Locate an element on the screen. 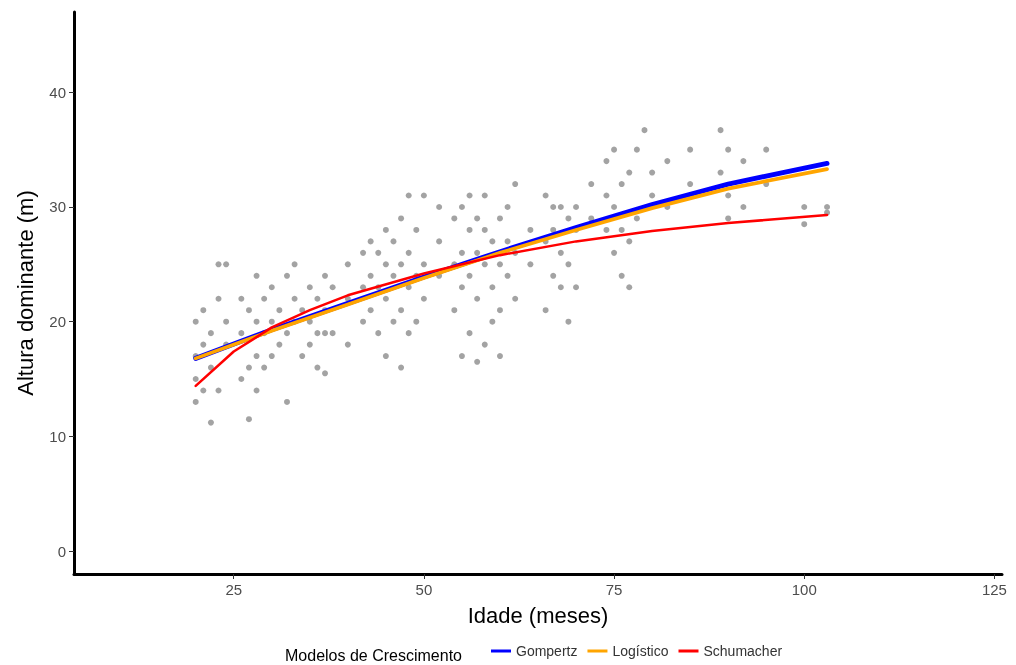  y-tick-label: 40 is located at coordinates (57, 92).